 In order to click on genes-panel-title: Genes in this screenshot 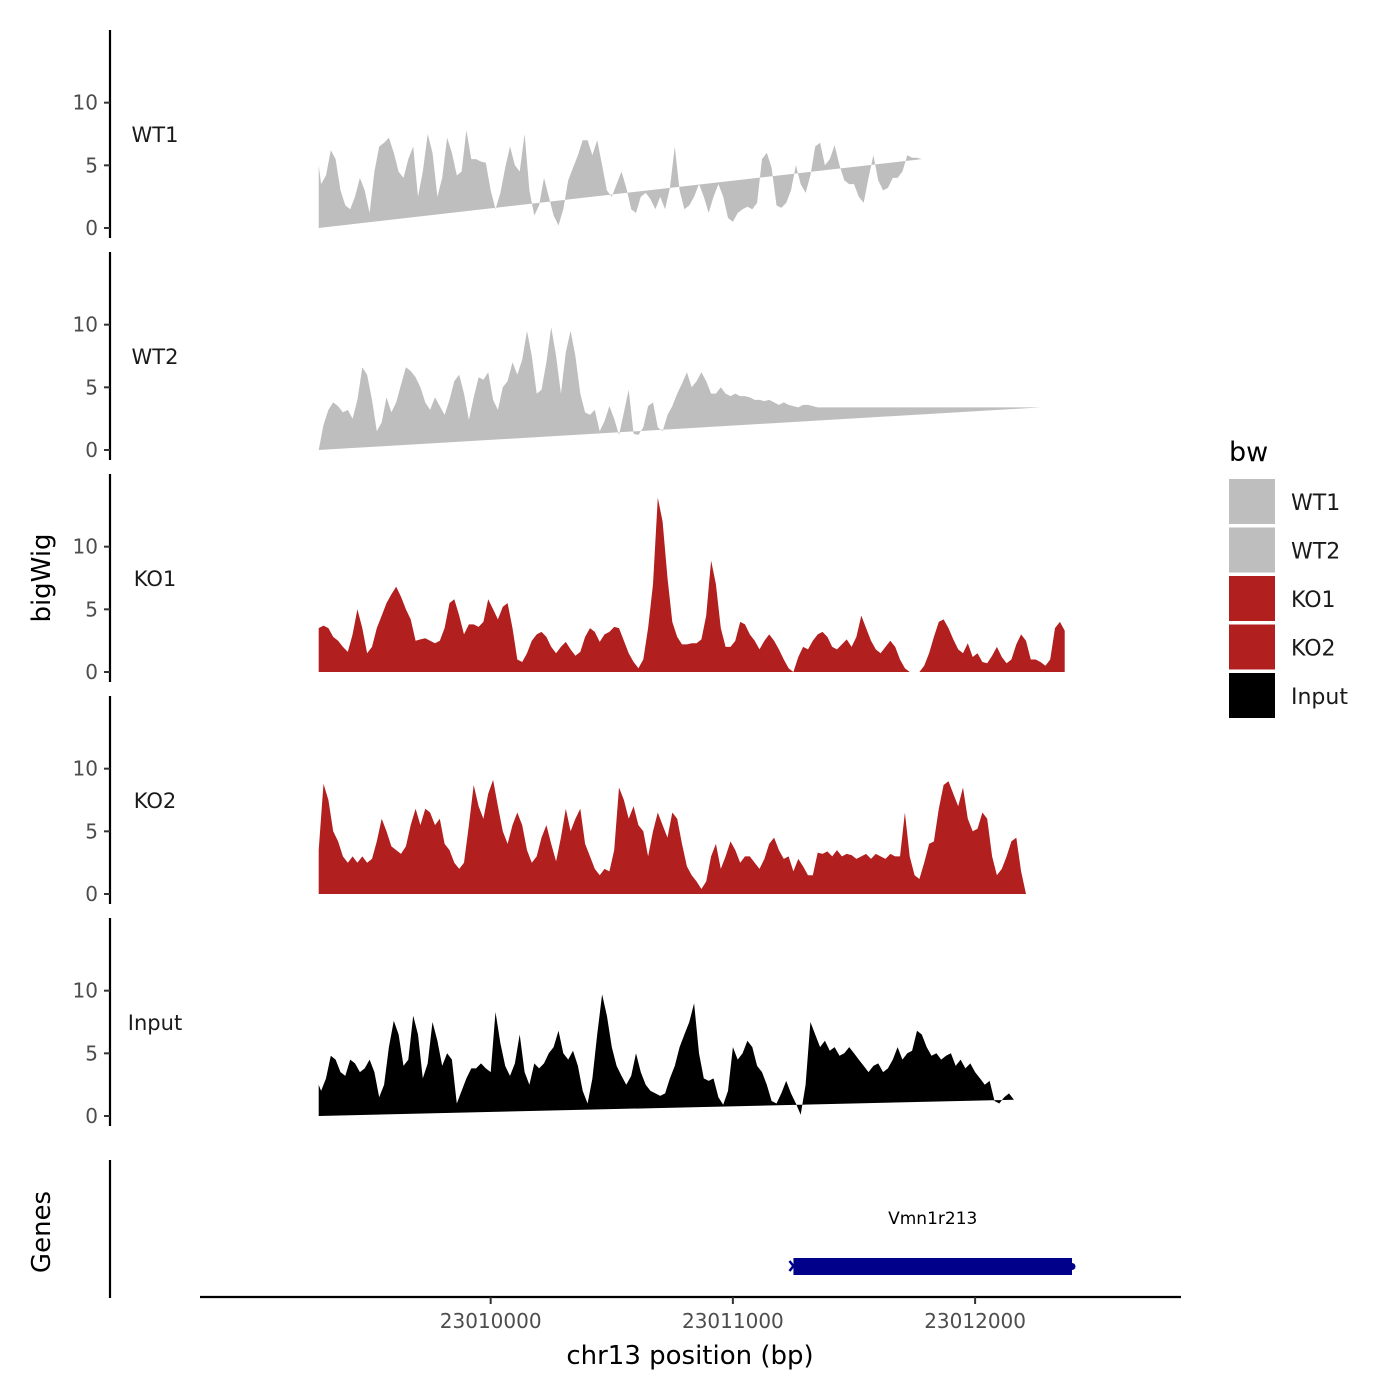, I will do `click(42, 1232)`.